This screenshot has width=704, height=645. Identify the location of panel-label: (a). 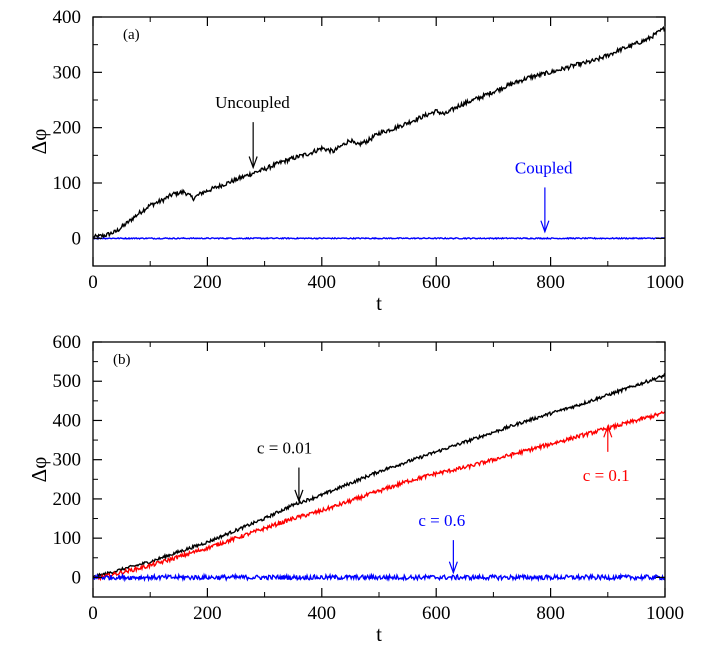
(131, 35).